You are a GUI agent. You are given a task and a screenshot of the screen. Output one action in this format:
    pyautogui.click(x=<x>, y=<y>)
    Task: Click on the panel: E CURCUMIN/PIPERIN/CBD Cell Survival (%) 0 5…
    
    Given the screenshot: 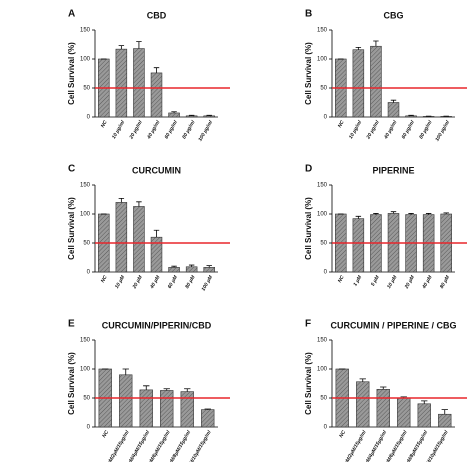 What is the action you would take?
    pyautogui.click(x=148, y=390)
    